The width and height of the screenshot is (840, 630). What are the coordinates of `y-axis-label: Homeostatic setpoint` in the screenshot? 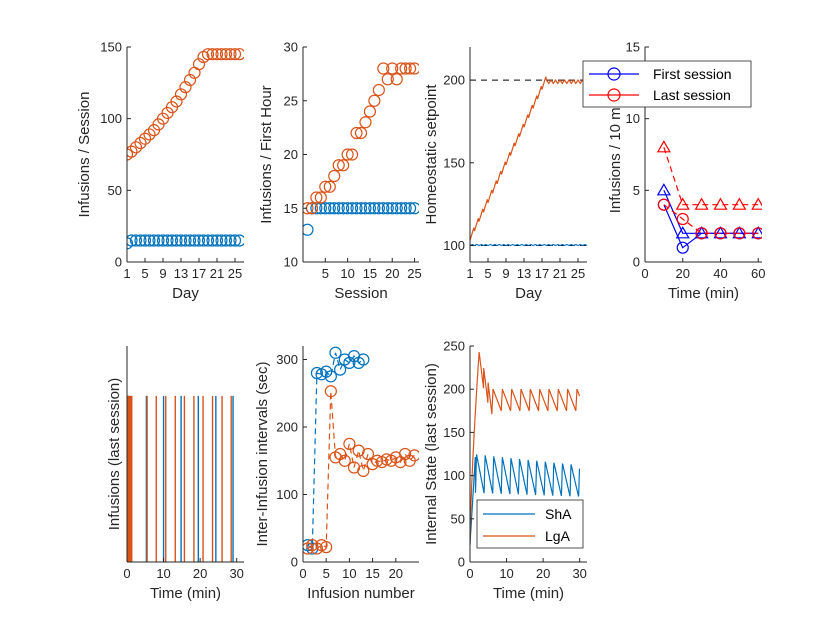 It's located at (431, 154).